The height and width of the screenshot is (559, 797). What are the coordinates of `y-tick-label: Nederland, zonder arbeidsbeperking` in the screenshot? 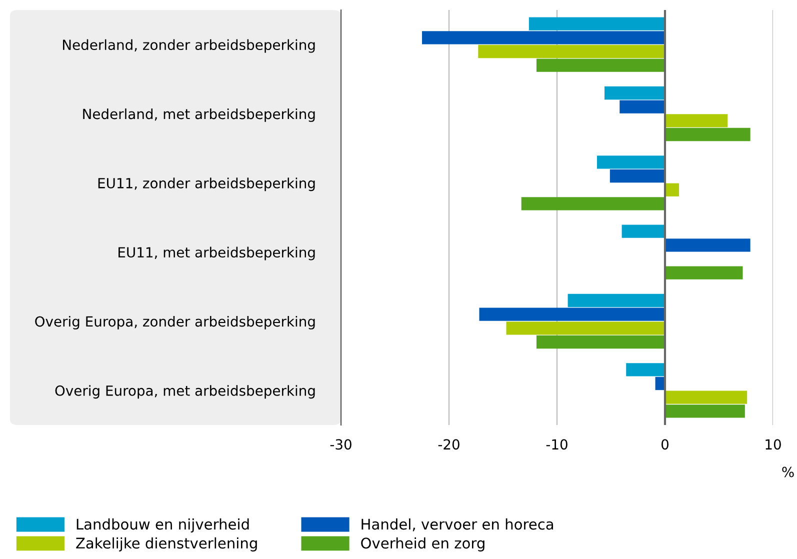 It's located at (189, 46).